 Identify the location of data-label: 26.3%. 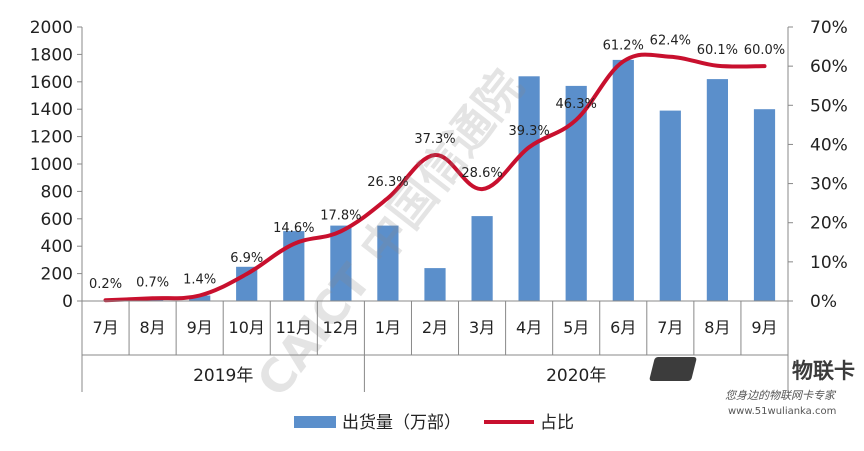
(387, 182).